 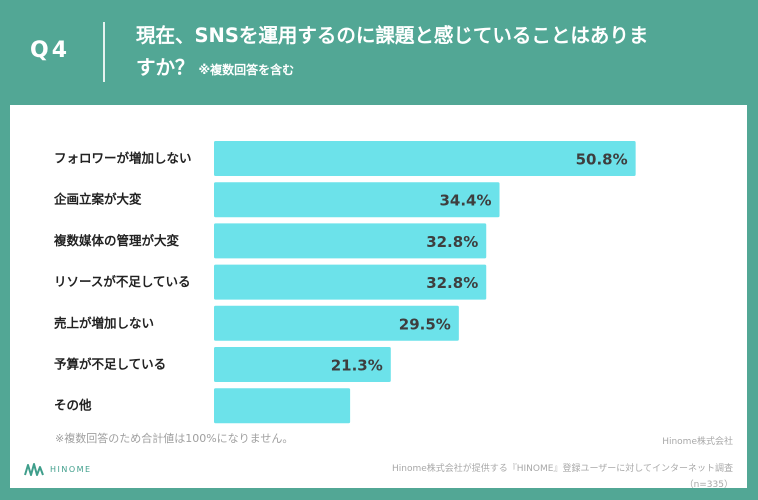 I want to click on flame-logo-icon, so click(x=34, y=469).